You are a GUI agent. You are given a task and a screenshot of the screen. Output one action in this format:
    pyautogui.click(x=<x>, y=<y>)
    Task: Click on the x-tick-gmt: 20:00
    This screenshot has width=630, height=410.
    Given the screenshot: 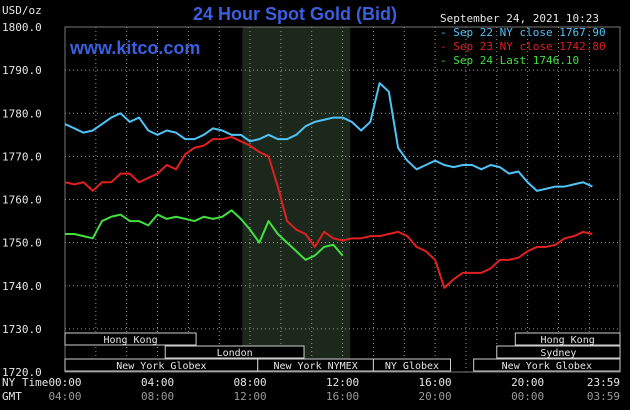 What is the action you would take?
    pyautogui.click(x=435, y=396)
    